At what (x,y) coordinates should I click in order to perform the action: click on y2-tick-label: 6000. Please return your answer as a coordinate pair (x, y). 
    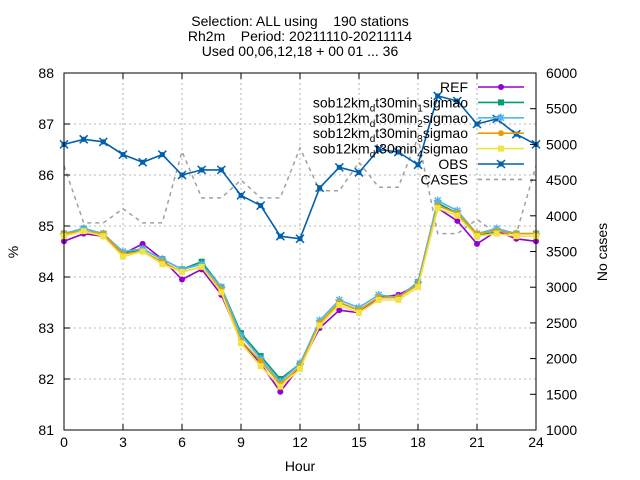
    Looking at the image, I should click on (561, 73).